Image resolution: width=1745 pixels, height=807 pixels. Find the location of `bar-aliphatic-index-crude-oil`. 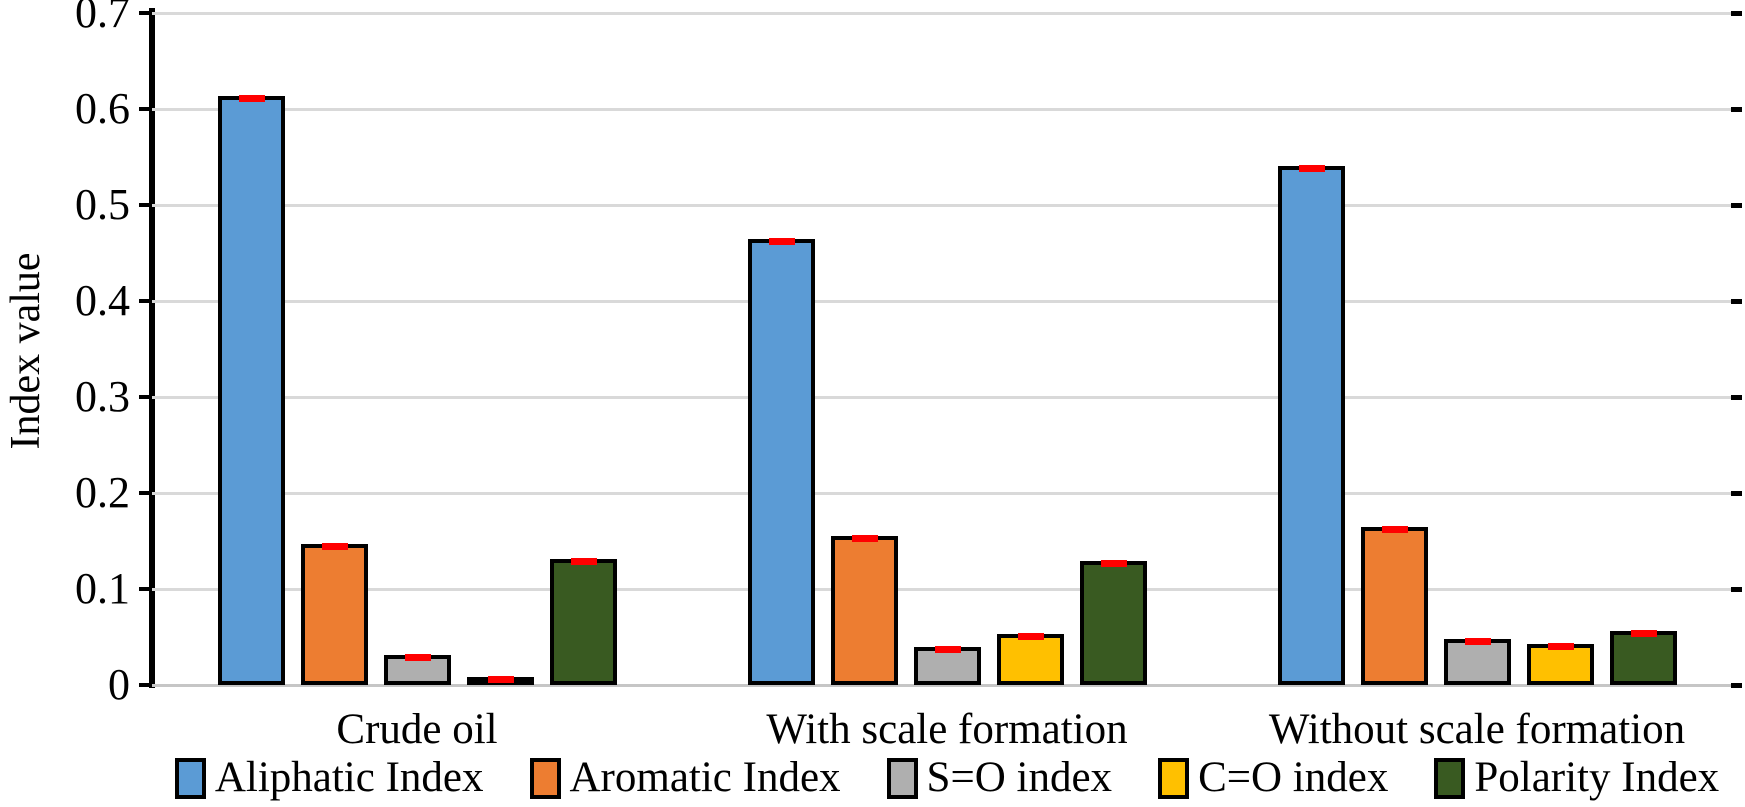

bar-aliphatic-index-crude-oil is located at coordinates (251, 390).